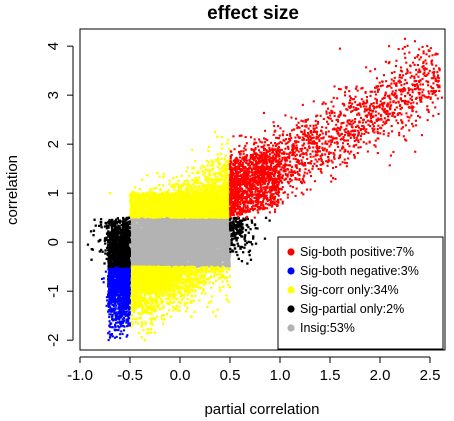  What do you see at coordinates (253, 13) in the screenshot?
I see `chart-title: effect size` at bounding box center [253, 13].